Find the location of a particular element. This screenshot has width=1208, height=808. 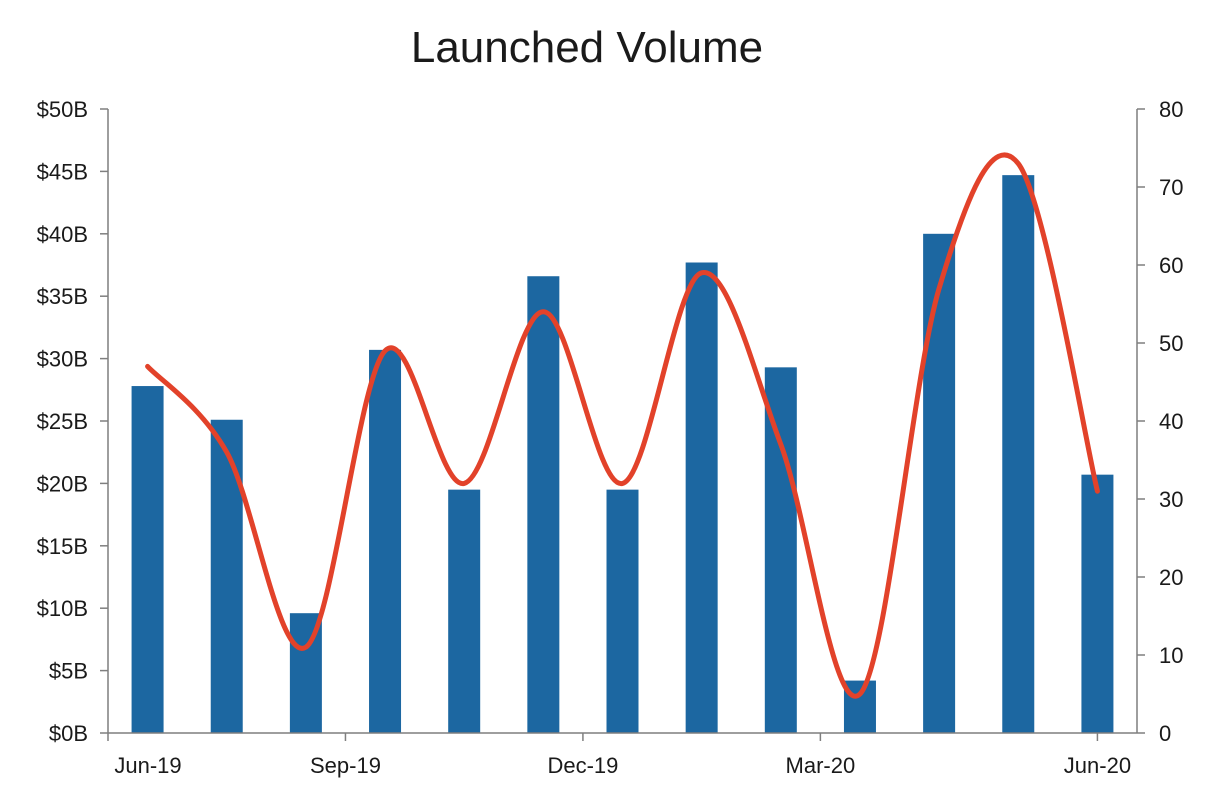

left-tick-label: $15B is located at coordinates (62, 546).